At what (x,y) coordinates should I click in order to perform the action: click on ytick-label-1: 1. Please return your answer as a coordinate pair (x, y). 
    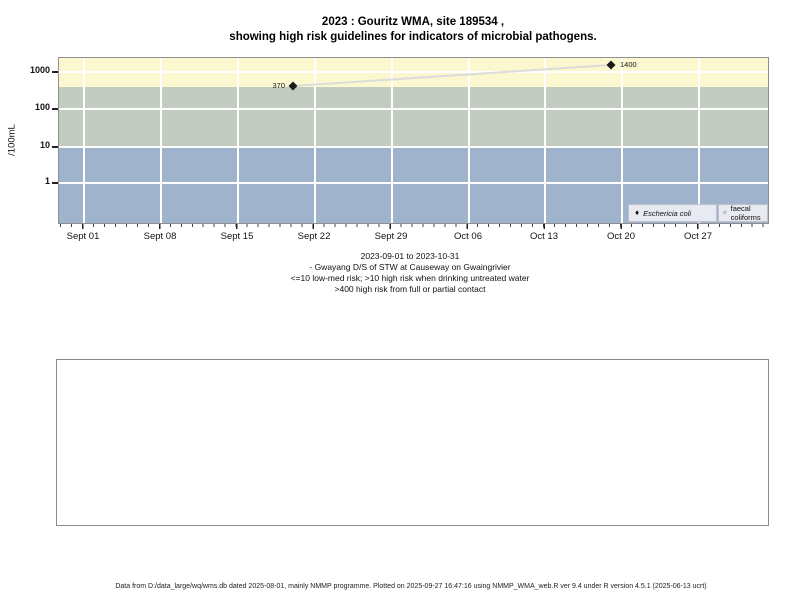
    Looking at the image, I should click on (47, 181).